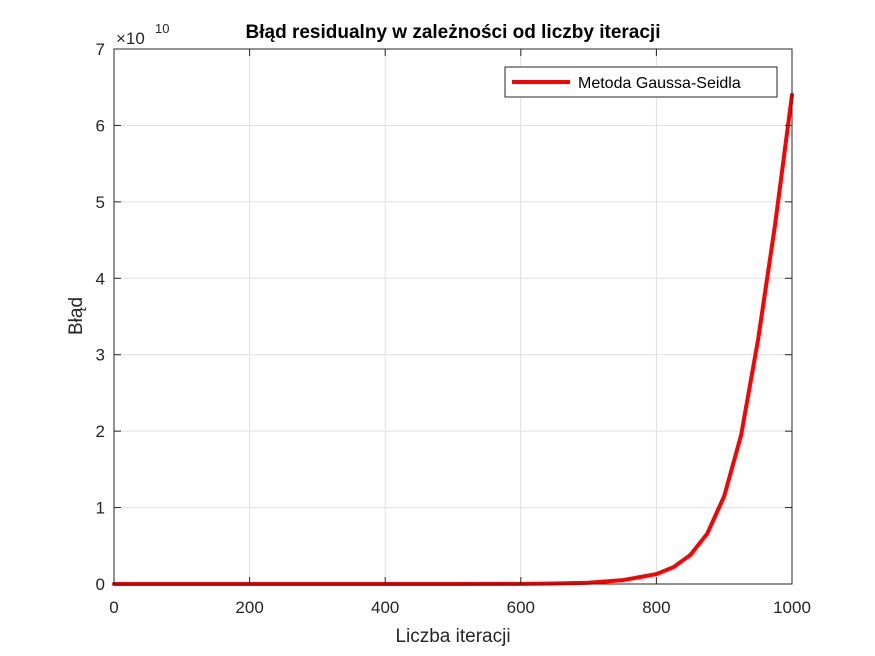 The height and width of the screenshot is (656, 875). What do you see at coordinates (452, 636) in the screenshot?
I see `x-axis-label: Liczba iteracji` at bounding box center [452, 636].